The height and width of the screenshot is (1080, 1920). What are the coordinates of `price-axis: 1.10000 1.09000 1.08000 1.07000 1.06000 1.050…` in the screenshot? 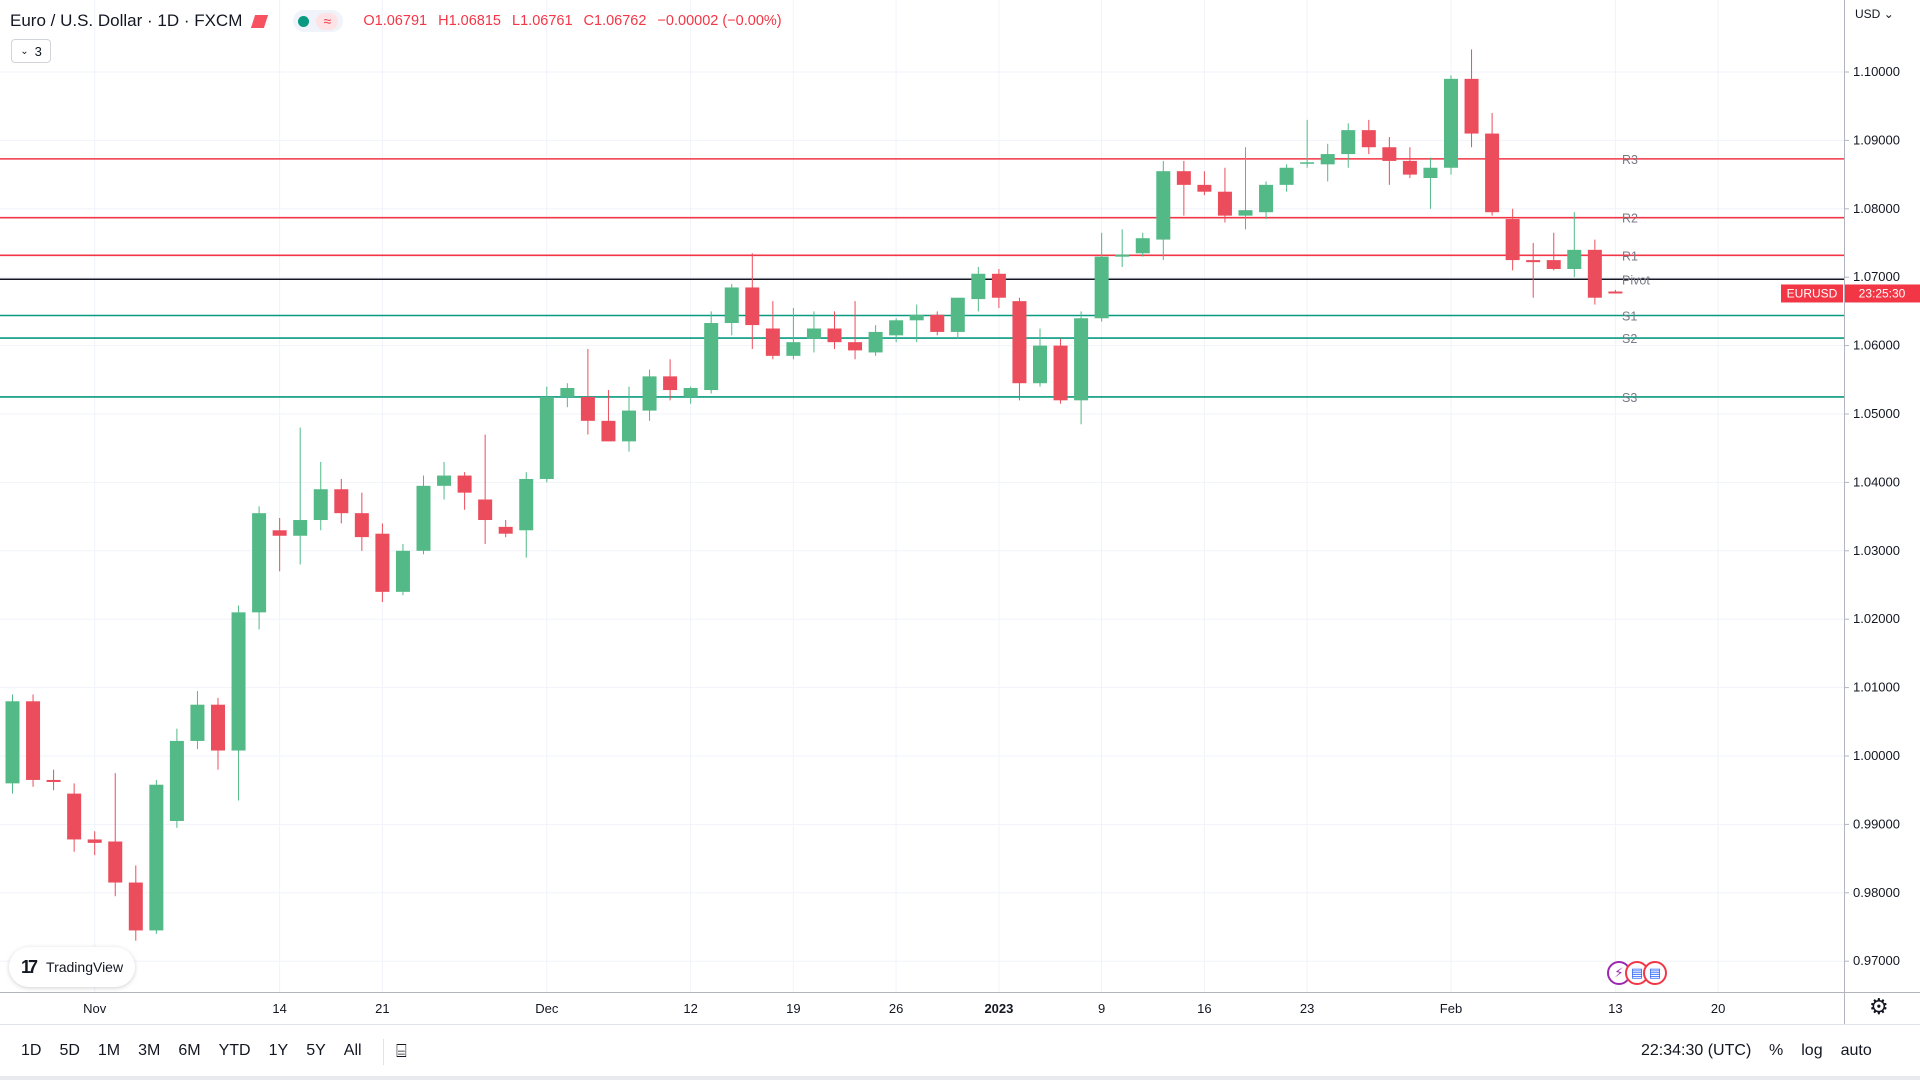 It's located at (1872, 512).